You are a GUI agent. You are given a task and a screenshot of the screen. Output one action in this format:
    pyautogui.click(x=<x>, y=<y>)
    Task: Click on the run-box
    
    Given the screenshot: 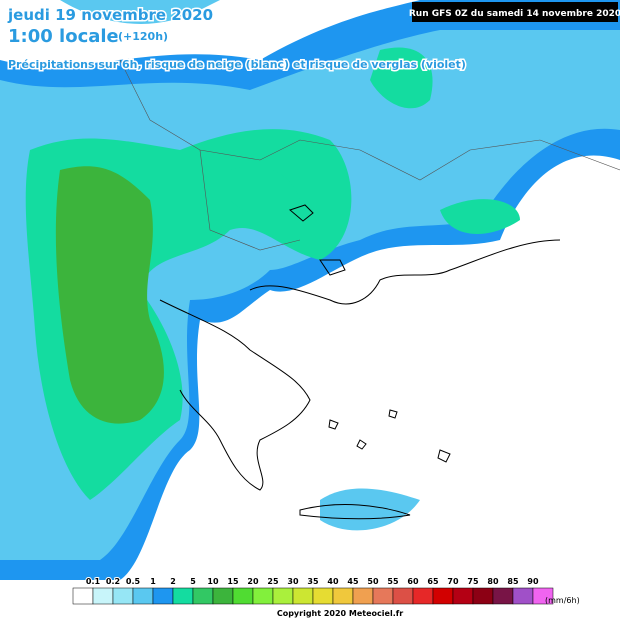 What is the action you would take?
    pyautogui.click(x=515, y=12)
    